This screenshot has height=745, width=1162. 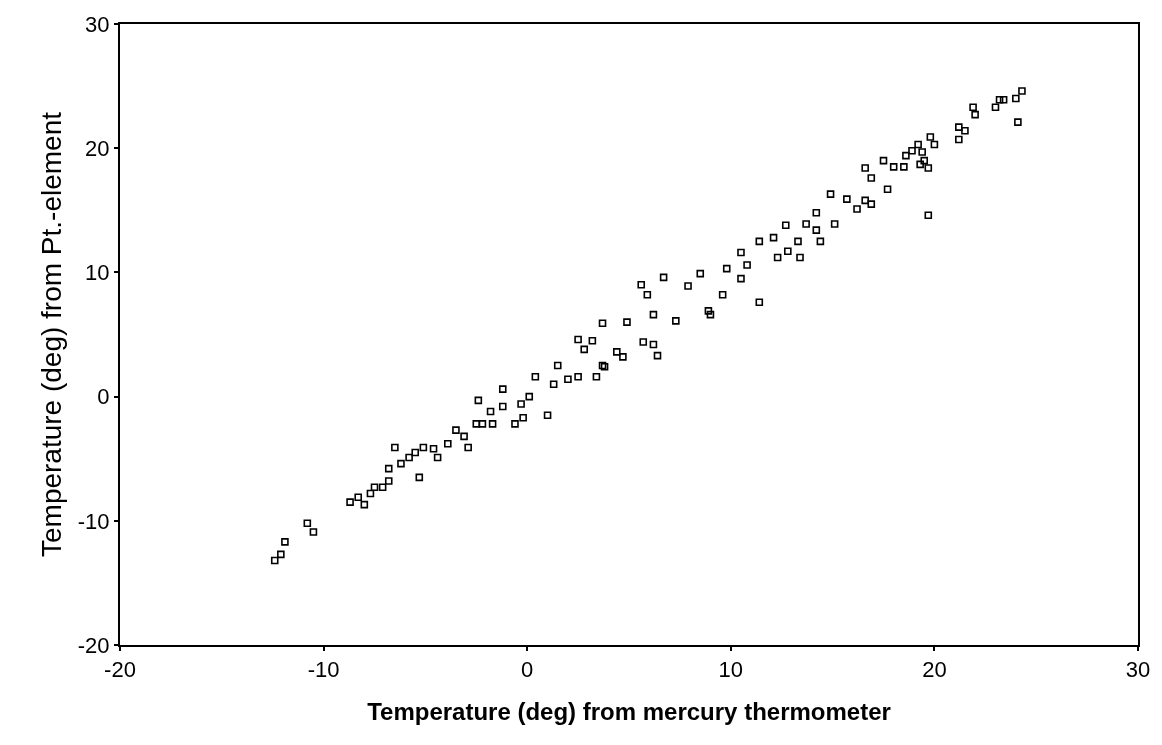 I want to click on x-tick-label: 30, so click(x=1138, y=670).